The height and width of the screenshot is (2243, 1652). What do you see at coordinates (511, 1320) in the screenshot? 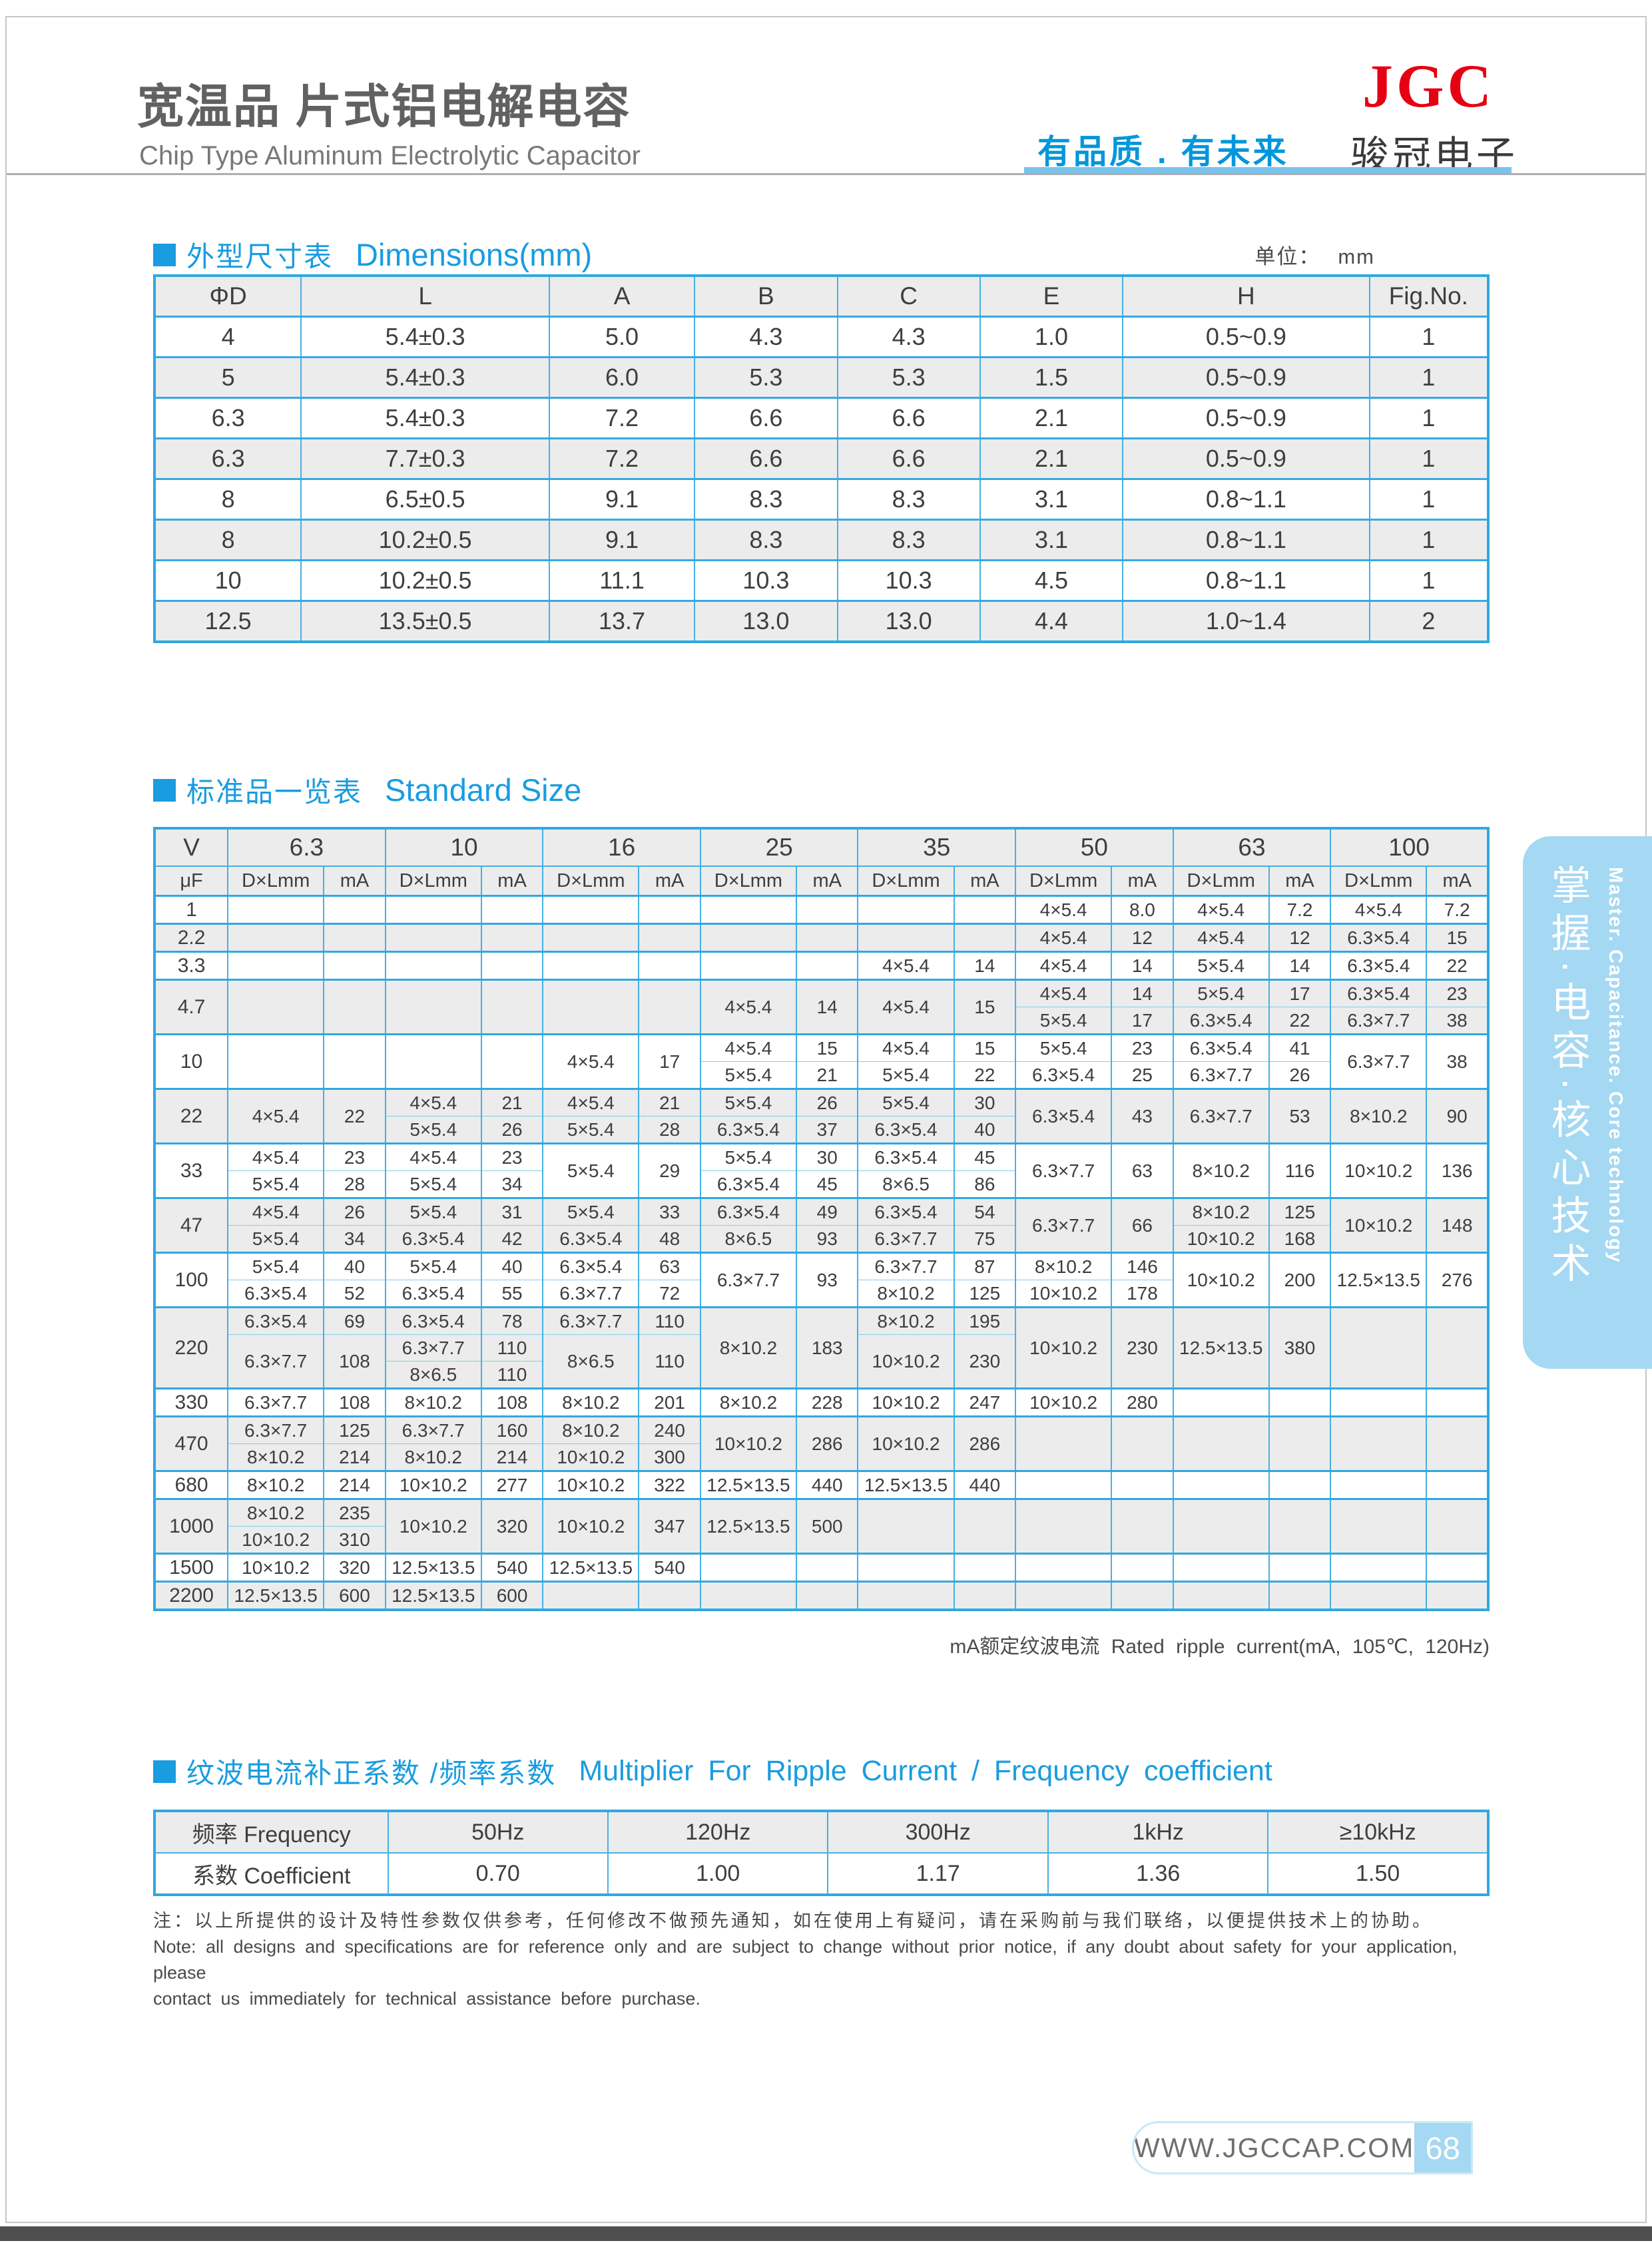
I see `std-ripple-cell: 78` at bounding box center [511, 1320].